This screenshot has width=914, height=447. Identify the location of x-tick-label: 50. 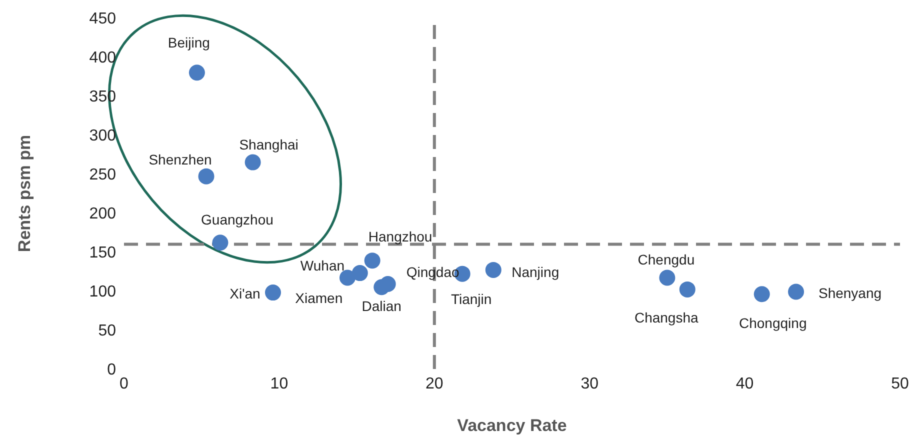
(900, 383).